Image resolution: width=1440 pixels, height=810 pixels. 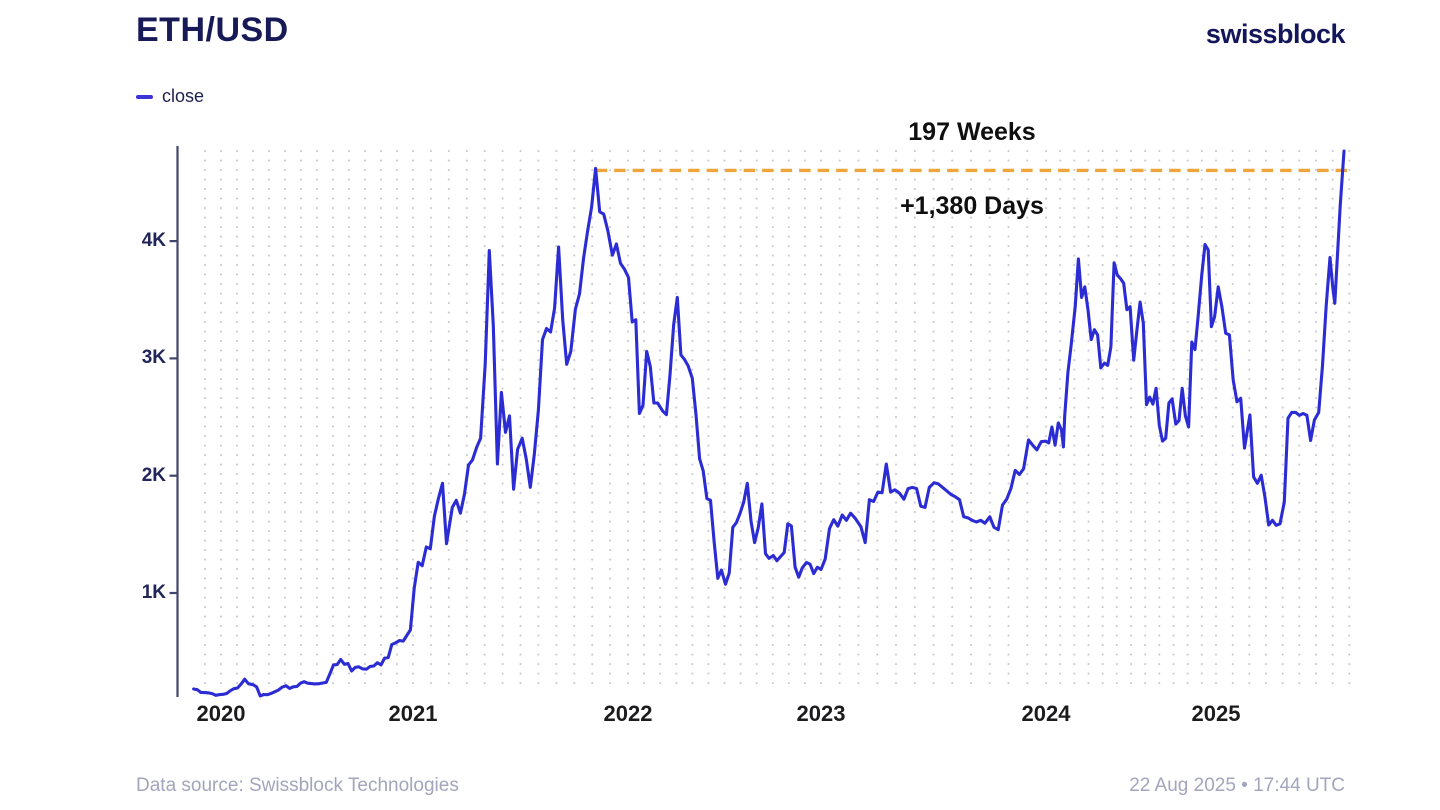 What do you see at coordinates (821, 713) in the screenshot?
I see `x-axis-label: 2023` at bounding box center [821, 713].